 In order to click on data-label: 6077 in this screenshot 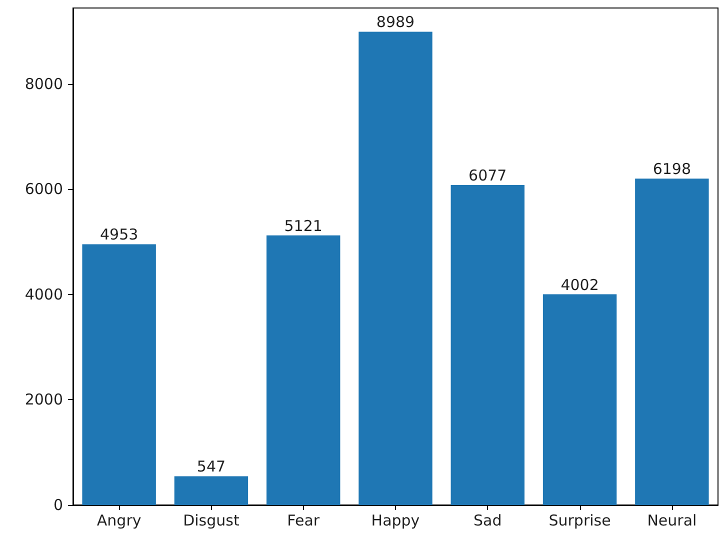, I will do `click(487, 175)`.